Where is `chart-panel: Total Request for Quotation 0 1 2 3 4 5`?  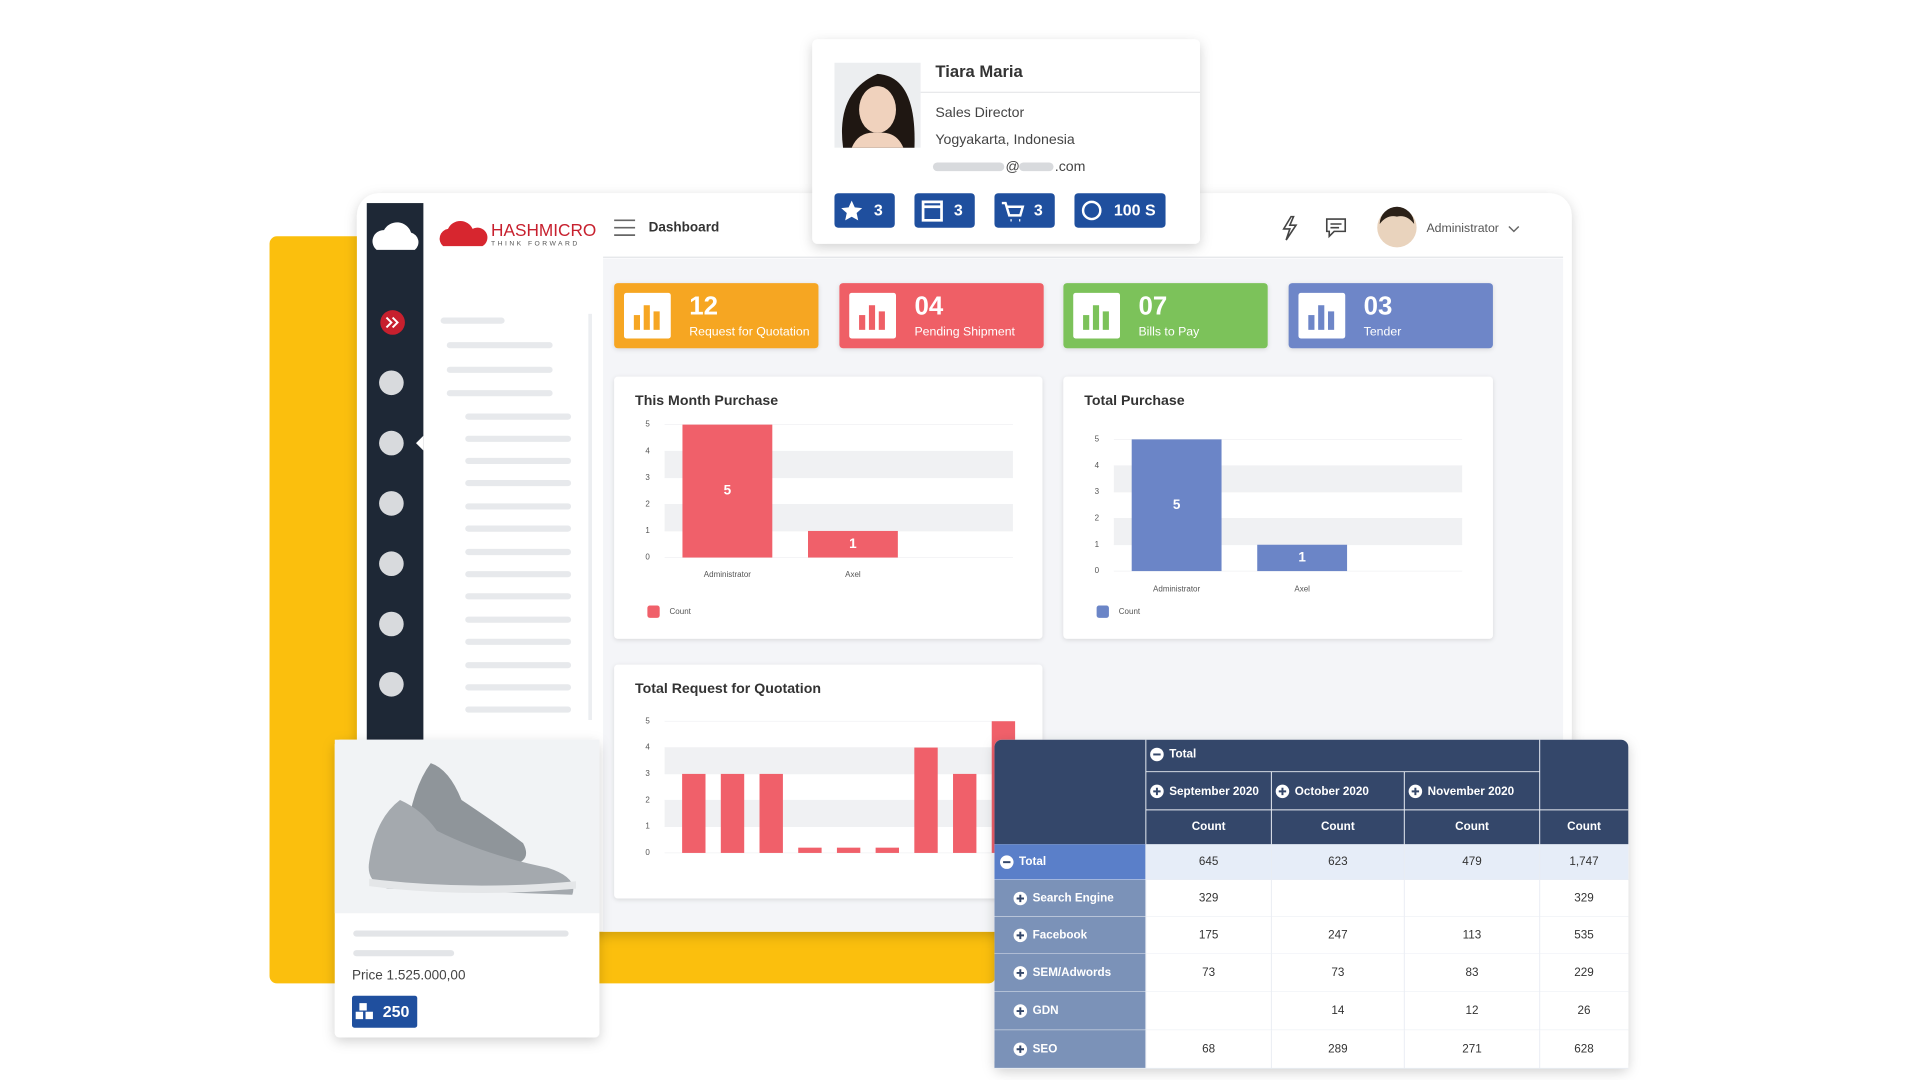
chart-panel: Total Request for Quotation 0 1 2 3 4 5 is located at coordinates (828, 781).